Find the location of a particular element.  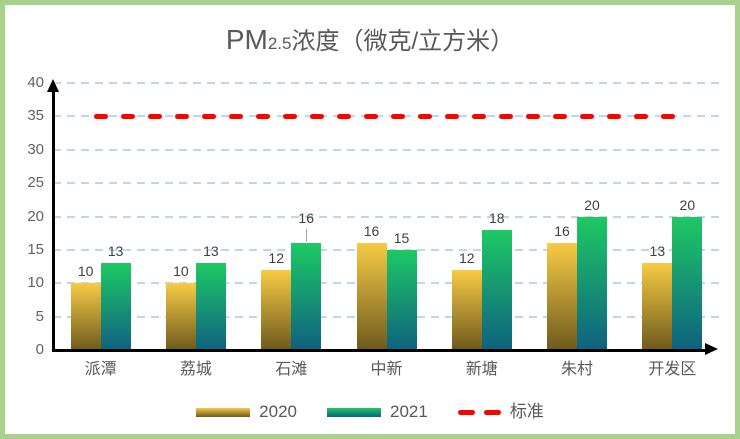

bar-2021-荔城 is located at coordinates (210, 306).